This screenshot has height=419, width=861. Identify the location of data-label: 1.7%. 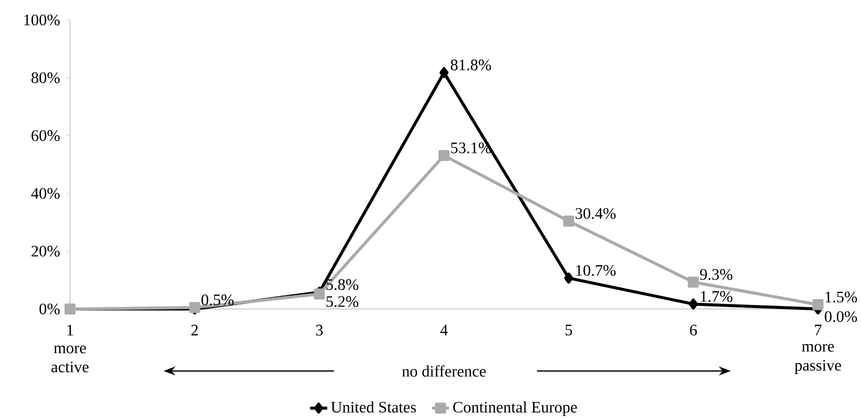
(716, 296).